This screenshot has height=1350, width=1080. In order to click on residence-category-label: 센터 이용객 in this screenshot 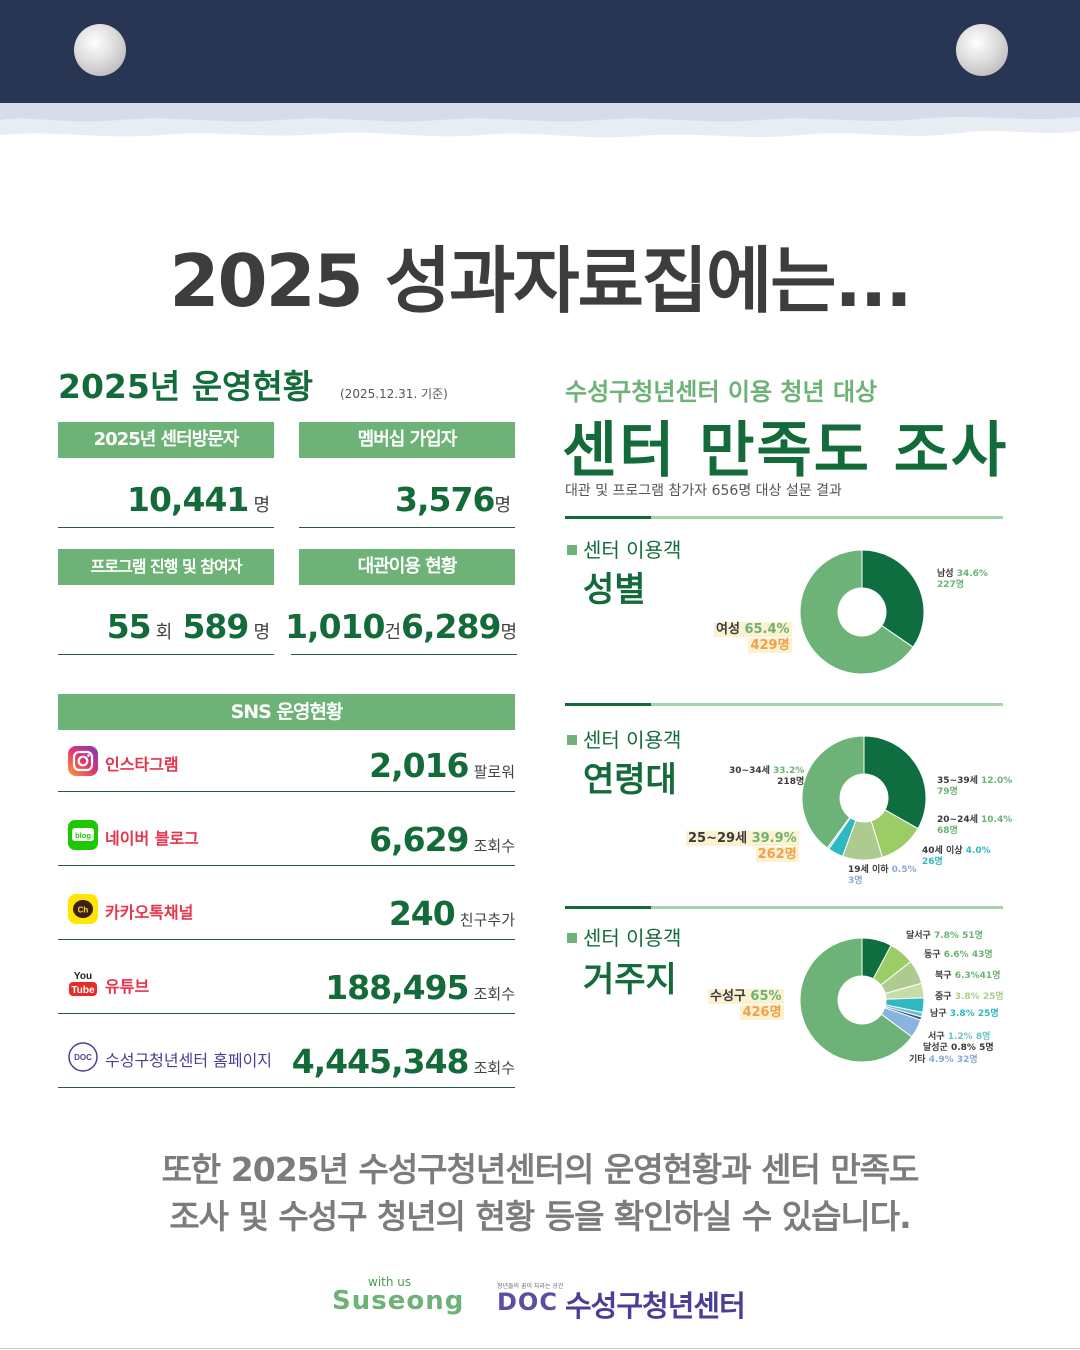, I will do `click(624, 936)`.